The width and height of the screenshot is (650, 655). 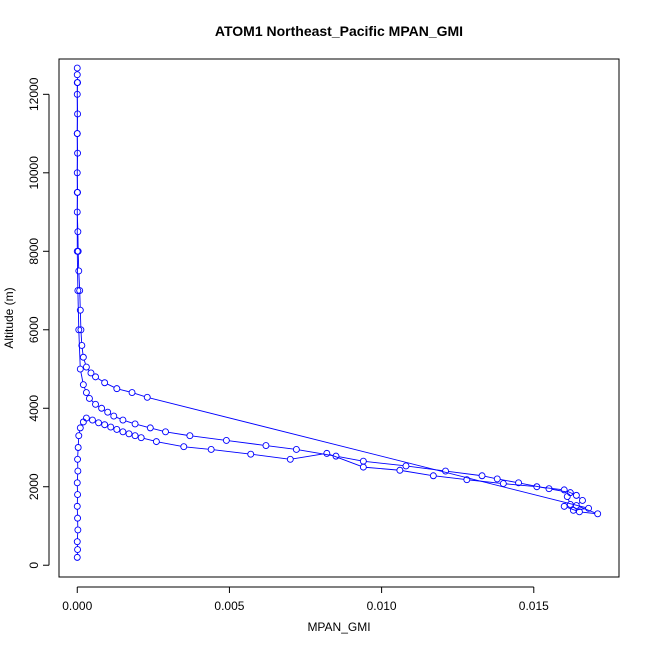 What do you see at coordinates (34, 329) in the screenshot?
I see `y-tick-label: 6000` at bounding box center [34, 329].